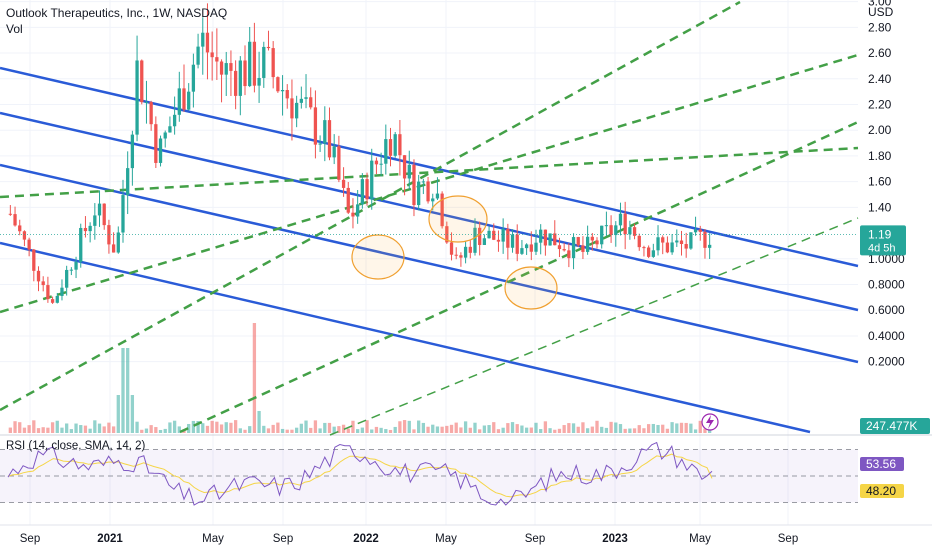 The image size is (932, 550). What do you see at coordinates (880, 130) in the screenshot?
I see `price-tick-label: 2.00` at bounding box center [880, 130].